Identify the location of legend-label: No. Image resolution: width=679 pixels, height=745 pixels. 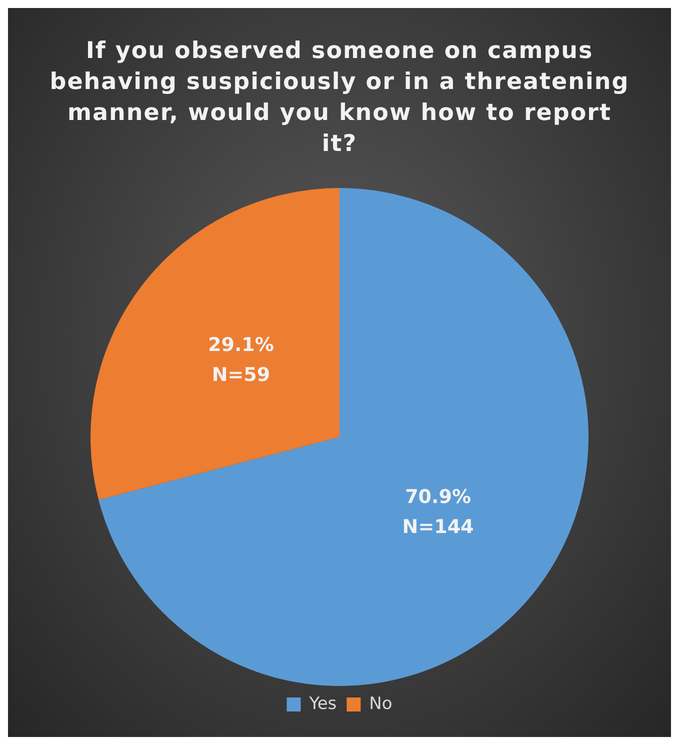
(380, 704).